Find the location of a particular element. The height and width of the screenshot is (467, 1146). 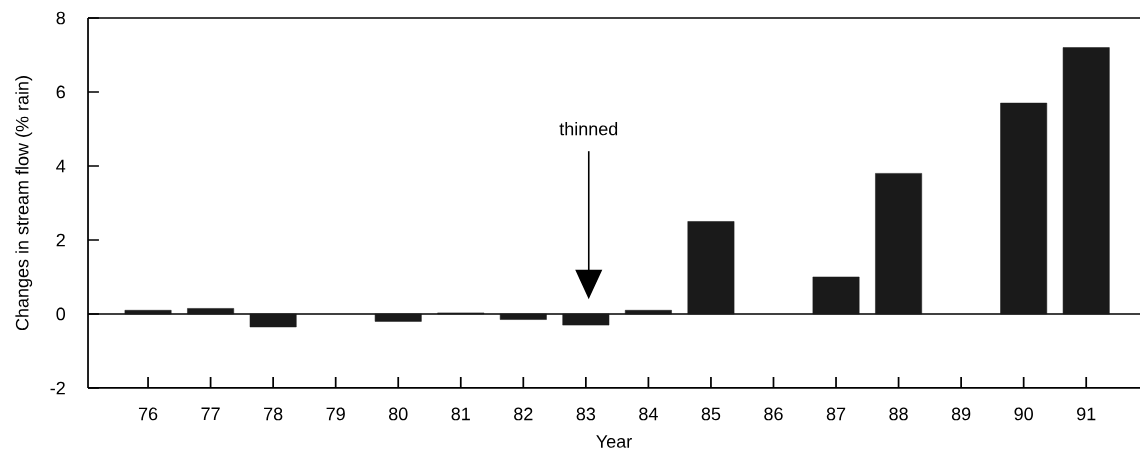

x-tick-label: 85 is located at coordinates (711, 414).